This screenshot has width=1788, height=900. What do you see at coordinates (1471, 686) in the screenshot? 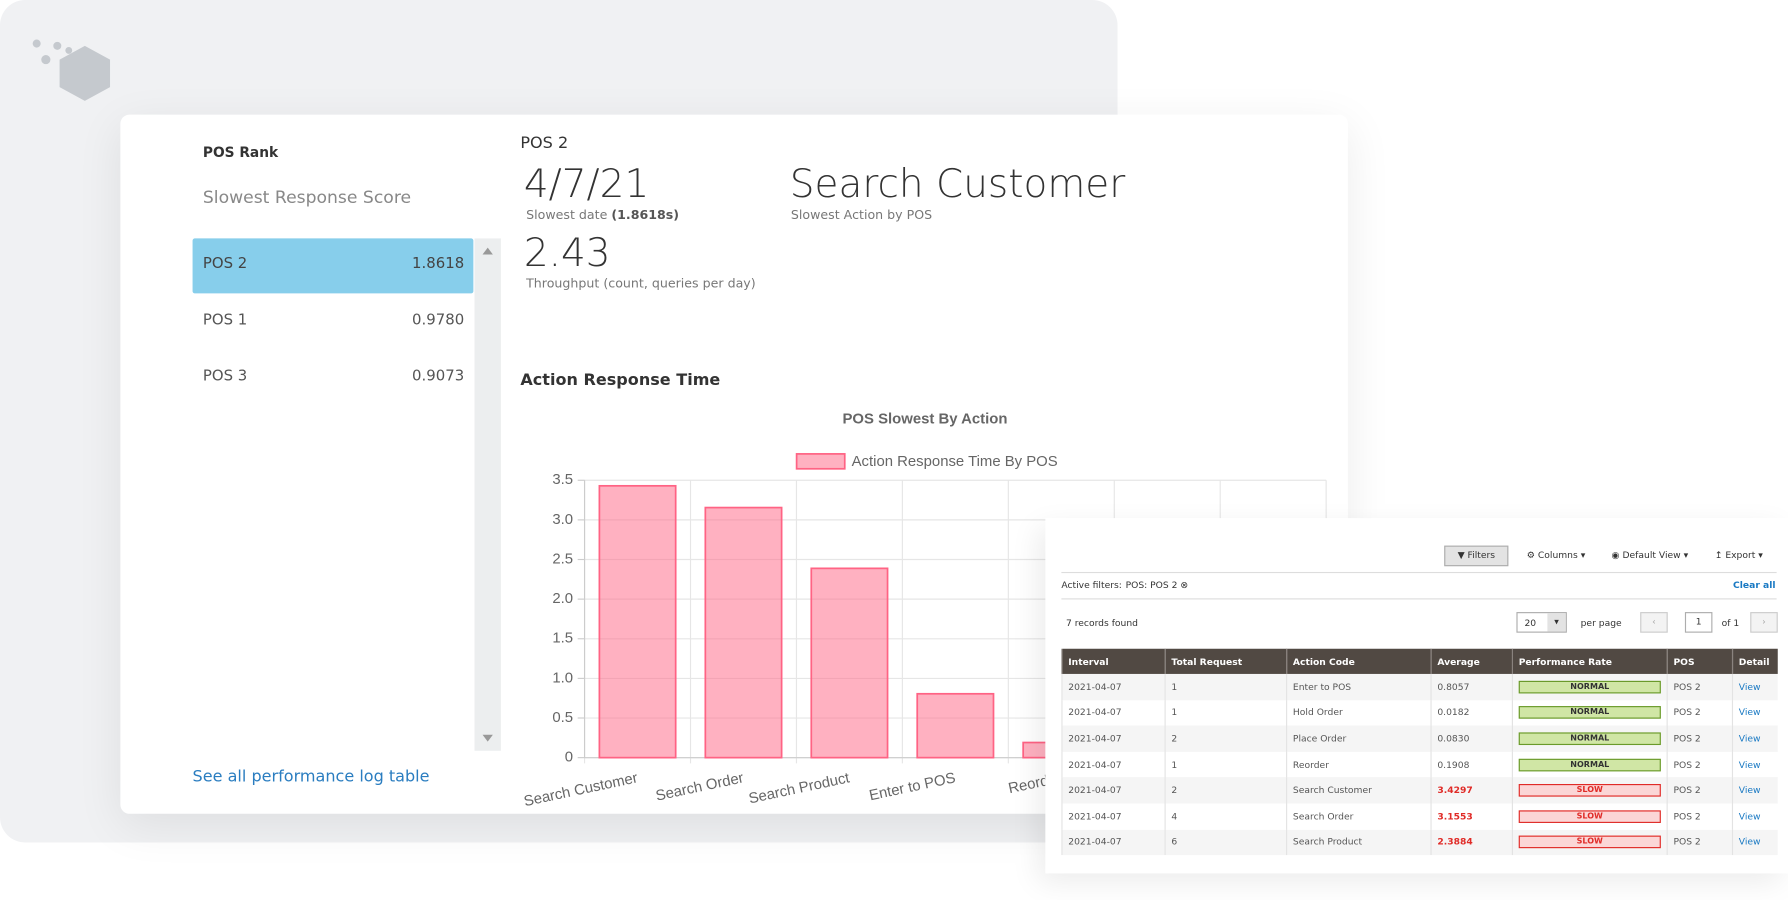
I see `average-cell: 0.8057` at bounding box center [1471, 686].